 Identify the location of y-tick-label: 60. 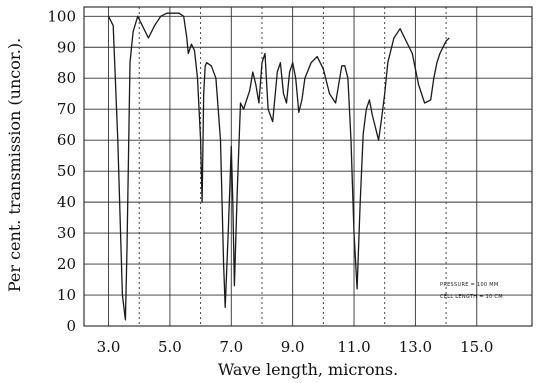
(66, 140).